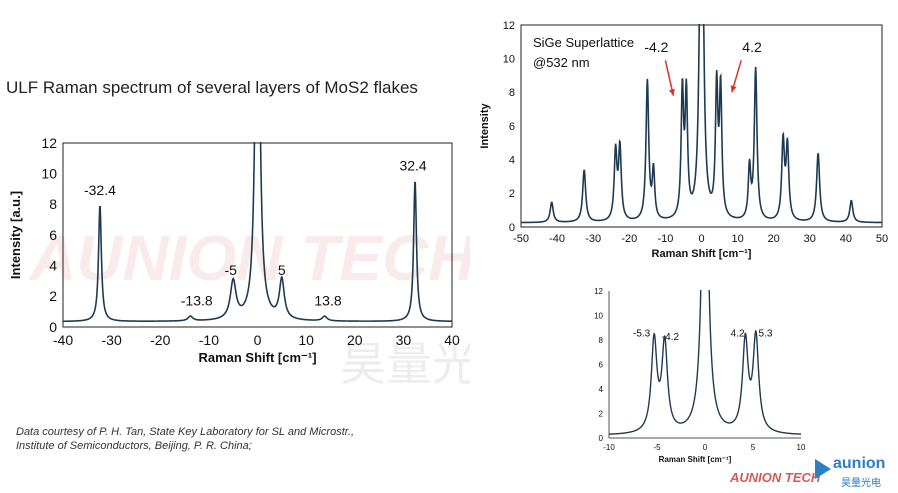 The height and width of the screenshot is (493, 898). I want to click on watermark-background-cn: 昊量光电, so click(405, 364).